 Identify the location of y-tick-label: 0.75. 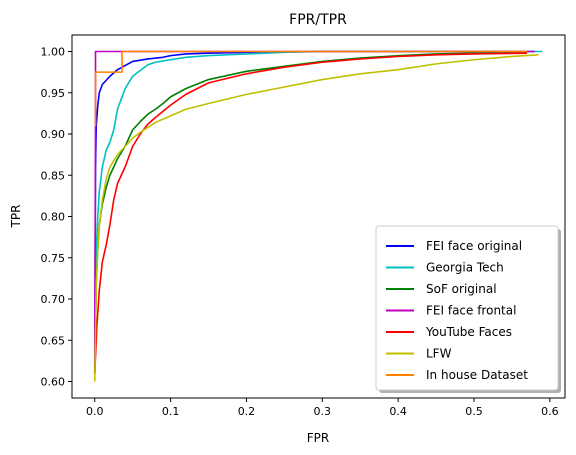
(53, 258).